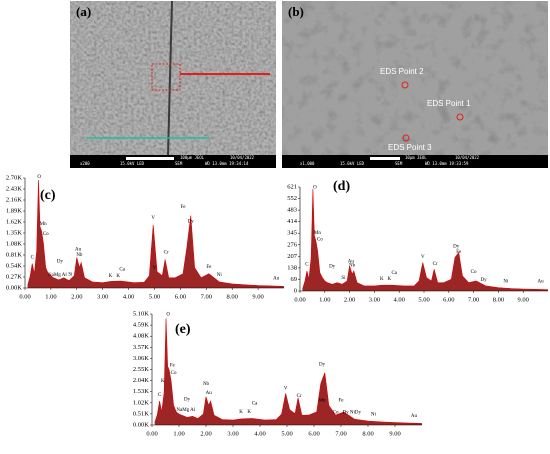 This screenshot has width=550, height=454. What do you see at coordinates (410, 147) in the screenshot?
I see `eds-point-label: EDS Point 3` at bounding box center [410, 147].